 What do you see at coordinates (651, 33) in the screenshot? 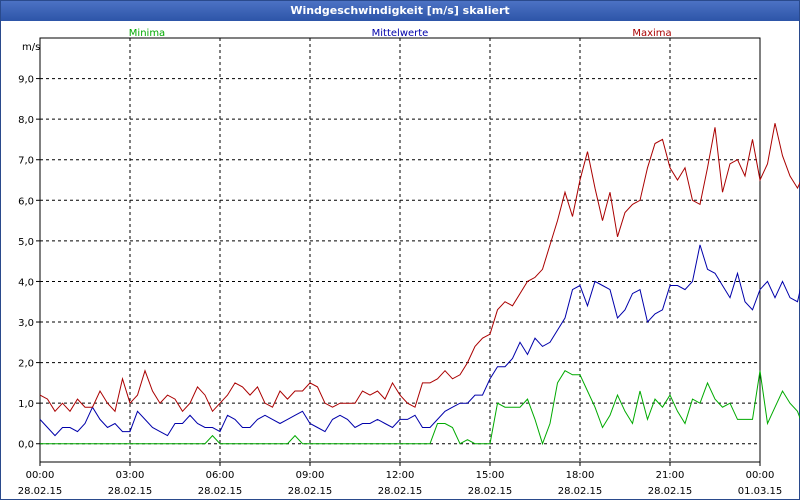
I see `legend-maxima: Maxima` at bounding box center [651, 33].